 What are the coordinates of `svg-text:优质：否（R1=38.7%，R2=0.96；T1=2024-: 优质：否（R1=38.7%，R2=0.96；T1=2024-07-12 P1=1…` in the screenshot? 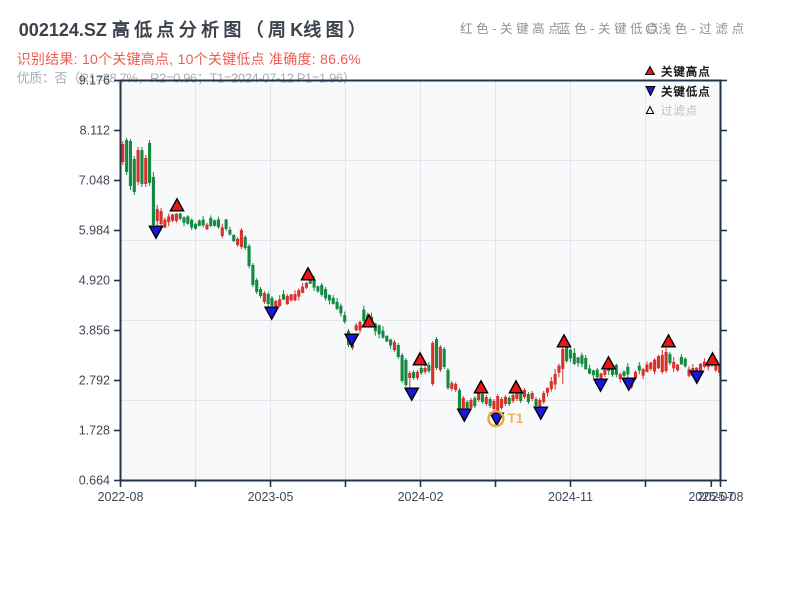 It's located at (186, 79).